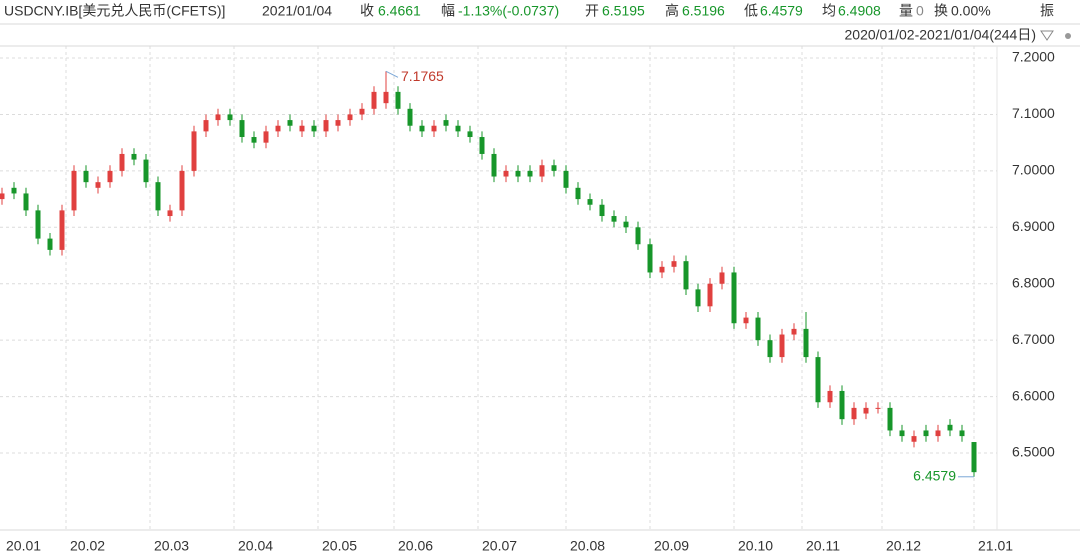 Image resolution: width=1080 pixels, height=560 pixels. Describe the element at coordinates (1033, 226) in the screenshot. I see `y-tick-label: 6.9000` at that location.